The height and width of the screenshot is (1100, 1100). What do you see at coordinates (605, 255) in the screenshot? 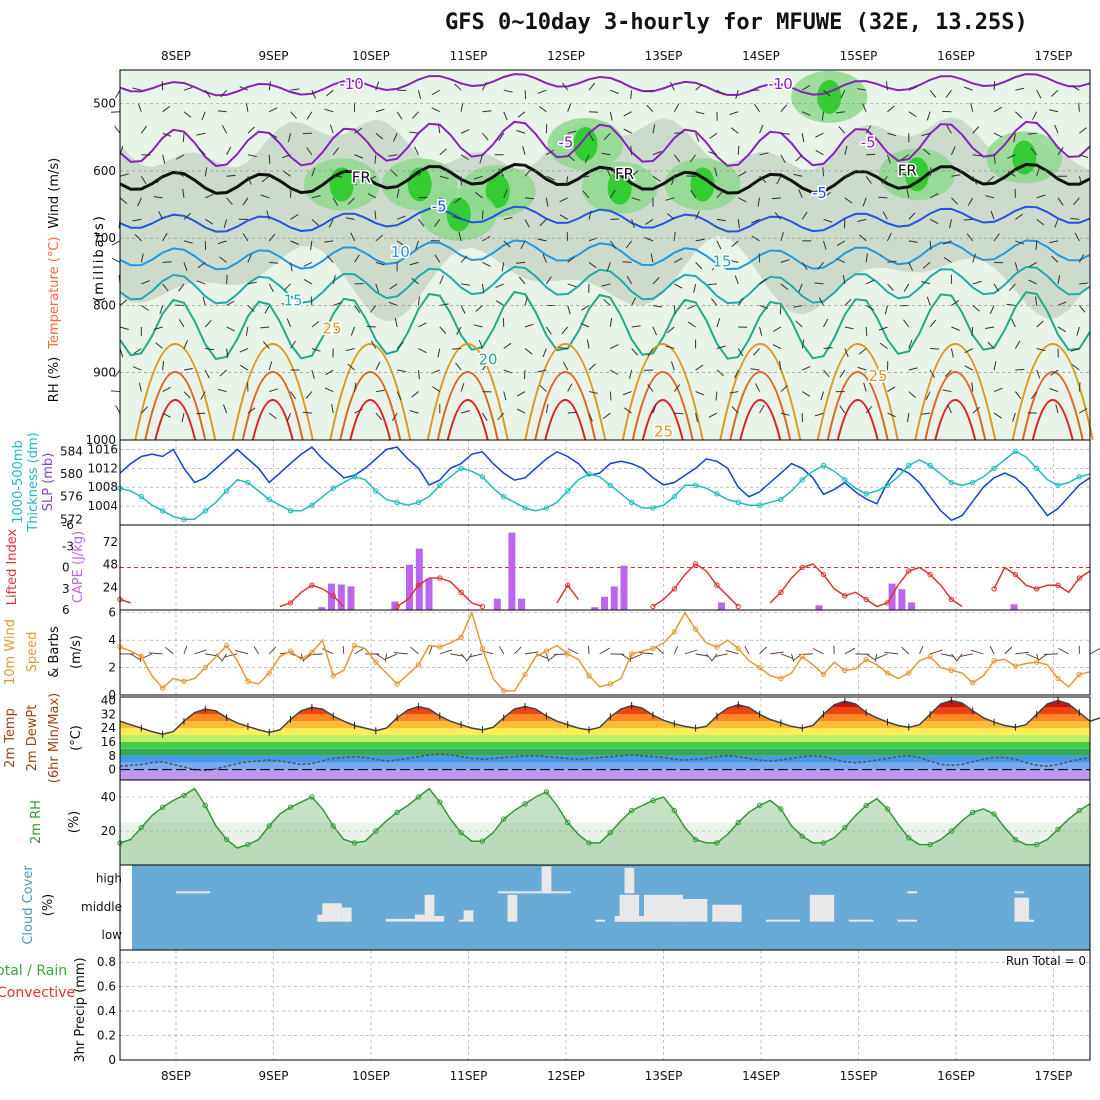
I see `isotherm-line` at bounding box center [605, 255].